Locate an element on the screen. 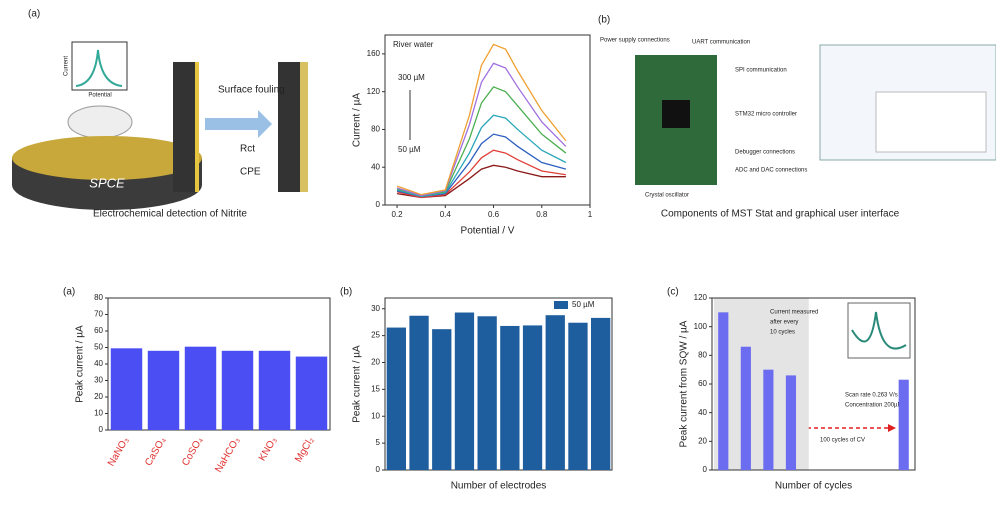 This screenshot has width=996, height=516. x-axis-label: Potential / V is located at coordinates (488, 231).